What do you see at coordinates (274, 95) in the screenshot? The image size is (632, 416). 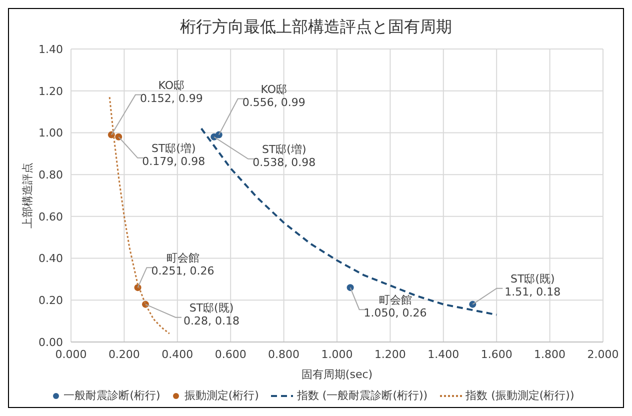 I see `data-label: KO邸 0.556, 0.99` at bounding box center [274, 95].